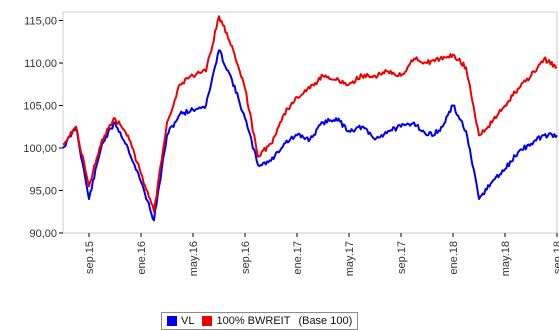 This screenshot has height=330, width=559. I want to click on x-tick-label: ene.17, so click(298, 258).